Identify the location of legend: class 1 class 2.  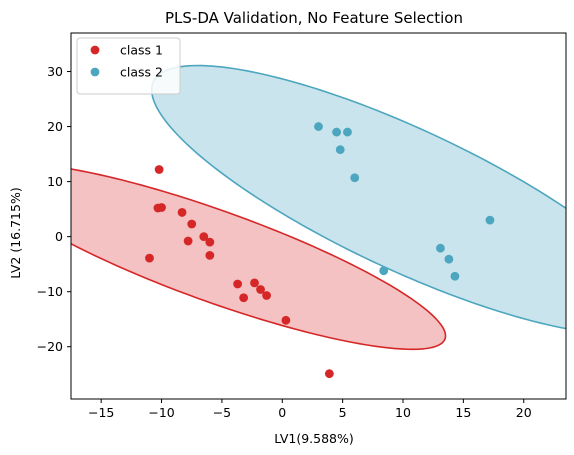
(128, 66).